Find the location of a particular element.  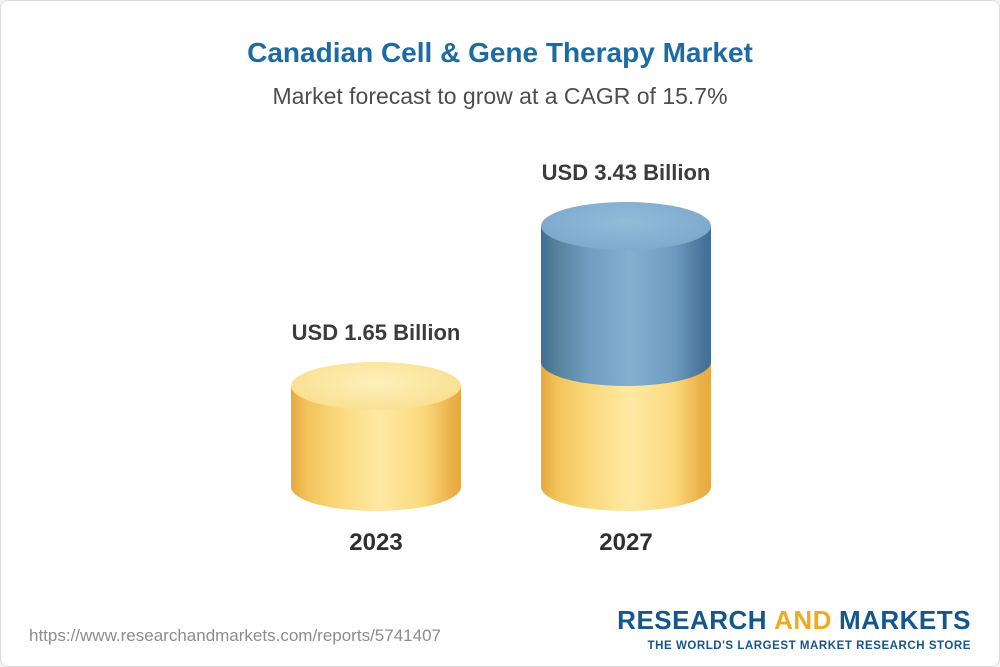

bar-group-2023: USD 1.65 Billion 2023 is located at coordinates (376, 438).